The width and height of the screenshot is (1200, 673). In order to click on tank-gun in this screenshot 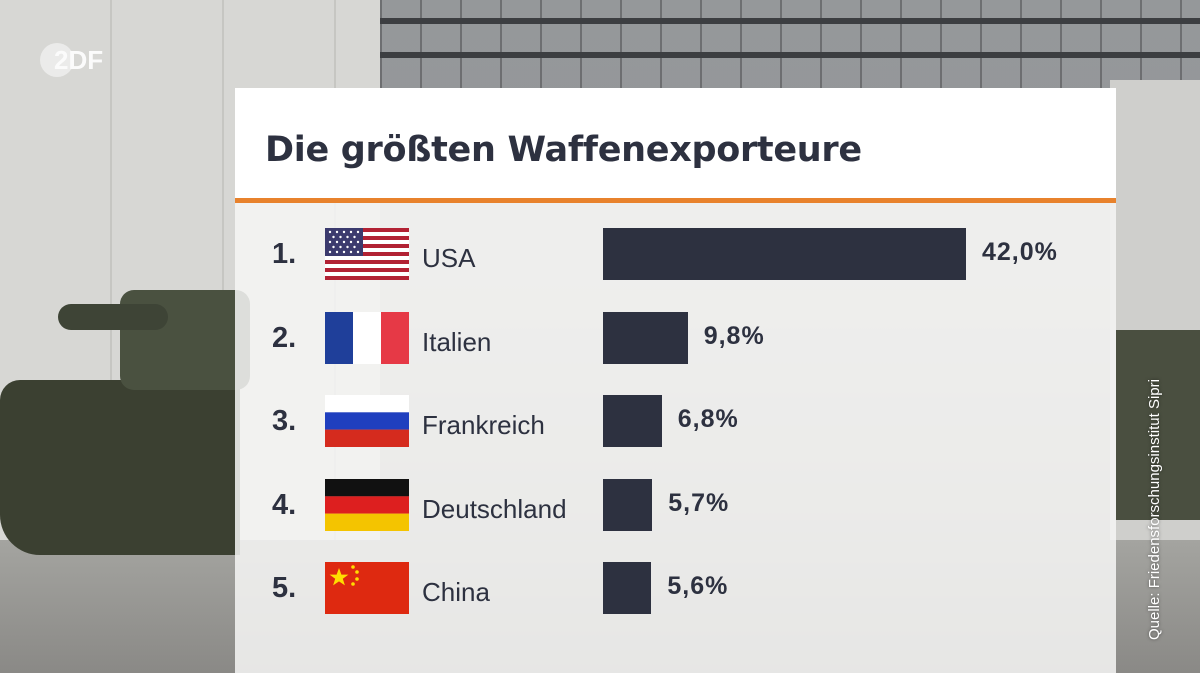, I will do `click(113, 317)`.